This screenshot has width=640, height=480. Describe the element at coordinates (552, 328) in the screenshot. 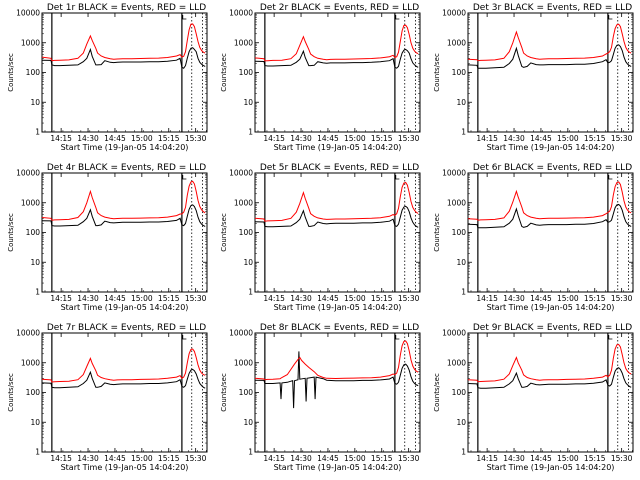

I see `panel-title: Det 9r BLACK = Events, RED = LLD` at that location.